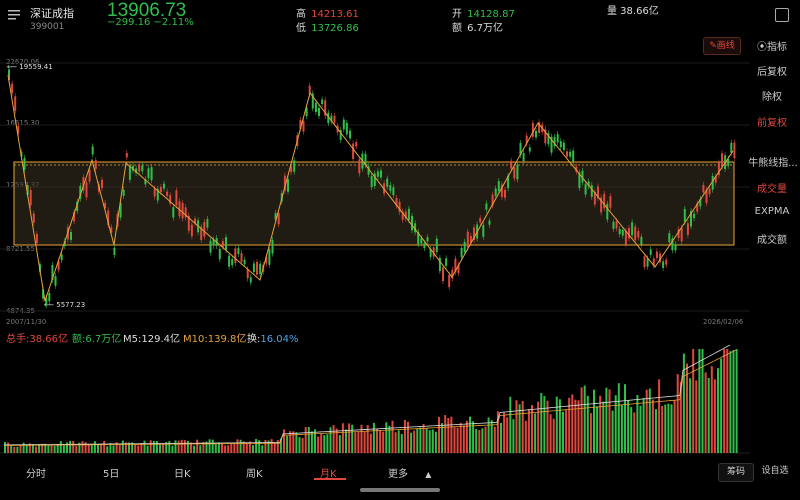 The width and height of the screenshot is (800, 500). Describe the element at coordinates (26, 322) in the screenshot. I see `date-start: 2007/11/30` at that location.